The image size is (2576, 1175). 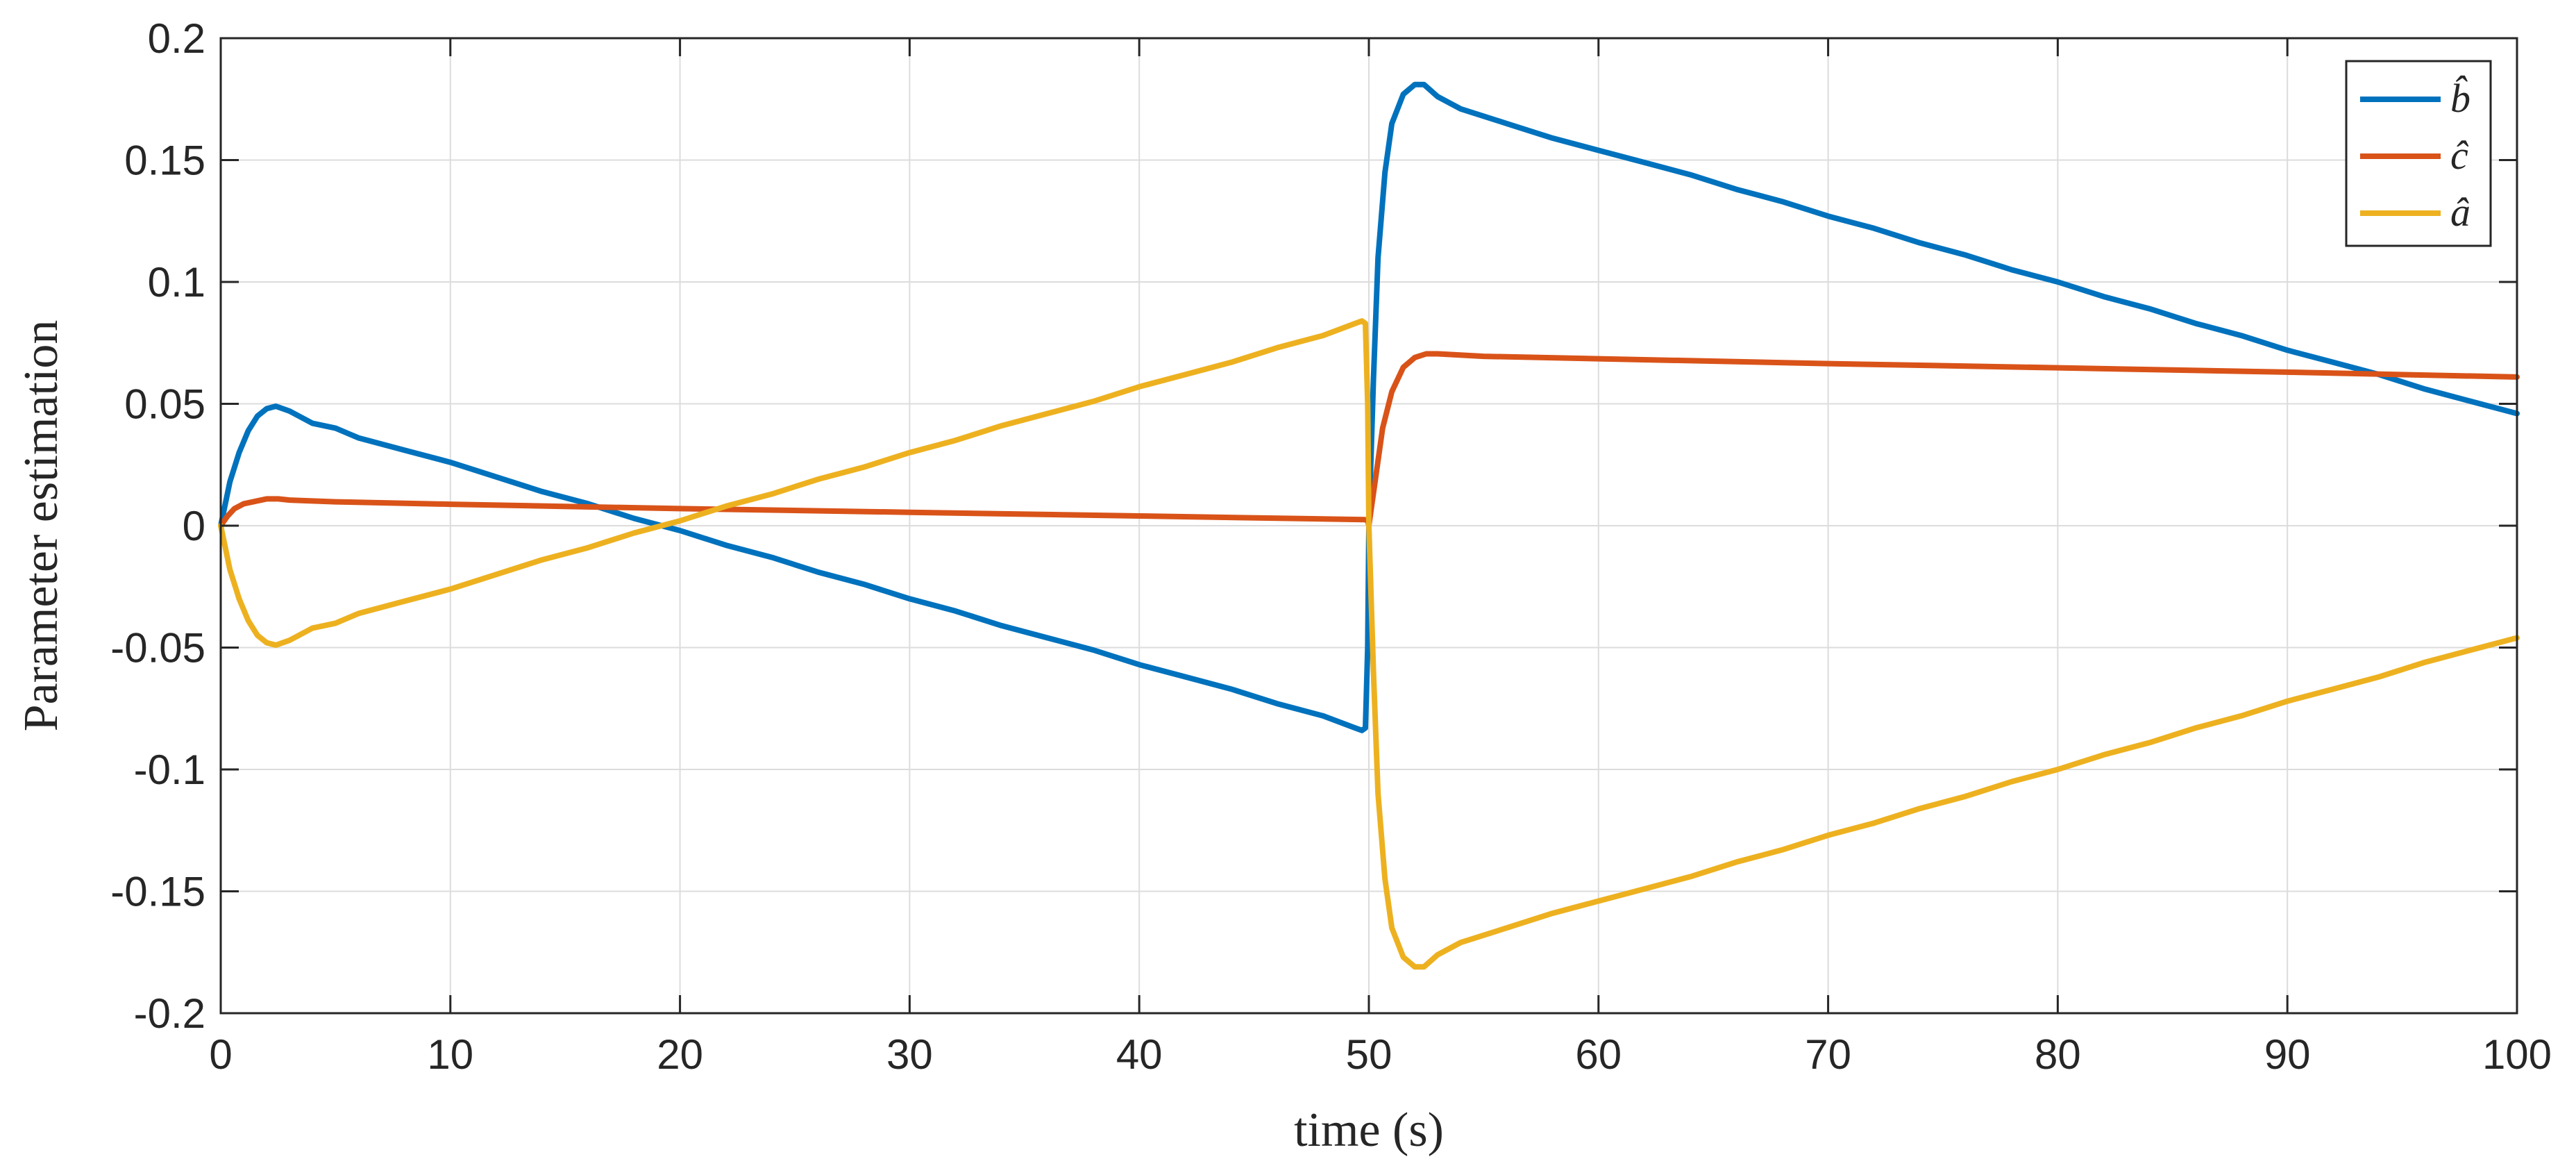 What do you see at coordinates (450, 1054) in the screenshot?
I see `x-tick-label: 10` at bounding box center [450, 1054].